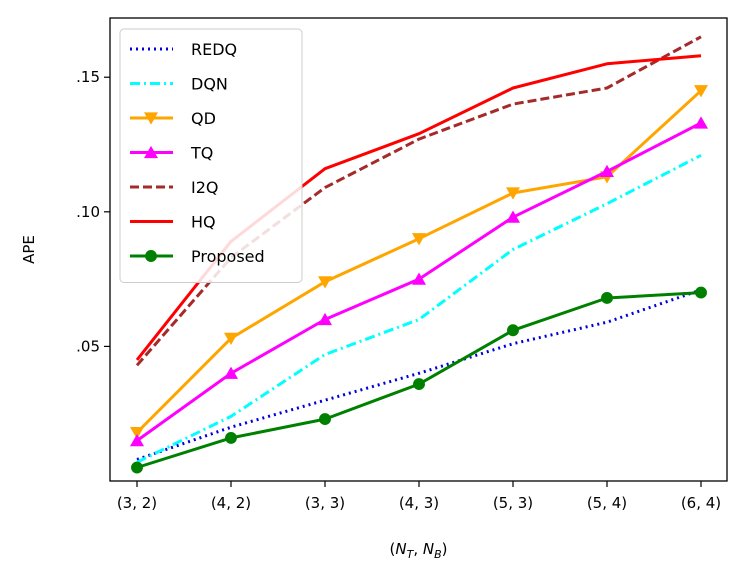  What do you see at coordinates (88, 77) in the screenshot?
I see `y-tick-label: .15` at bounding box center [88, 77].